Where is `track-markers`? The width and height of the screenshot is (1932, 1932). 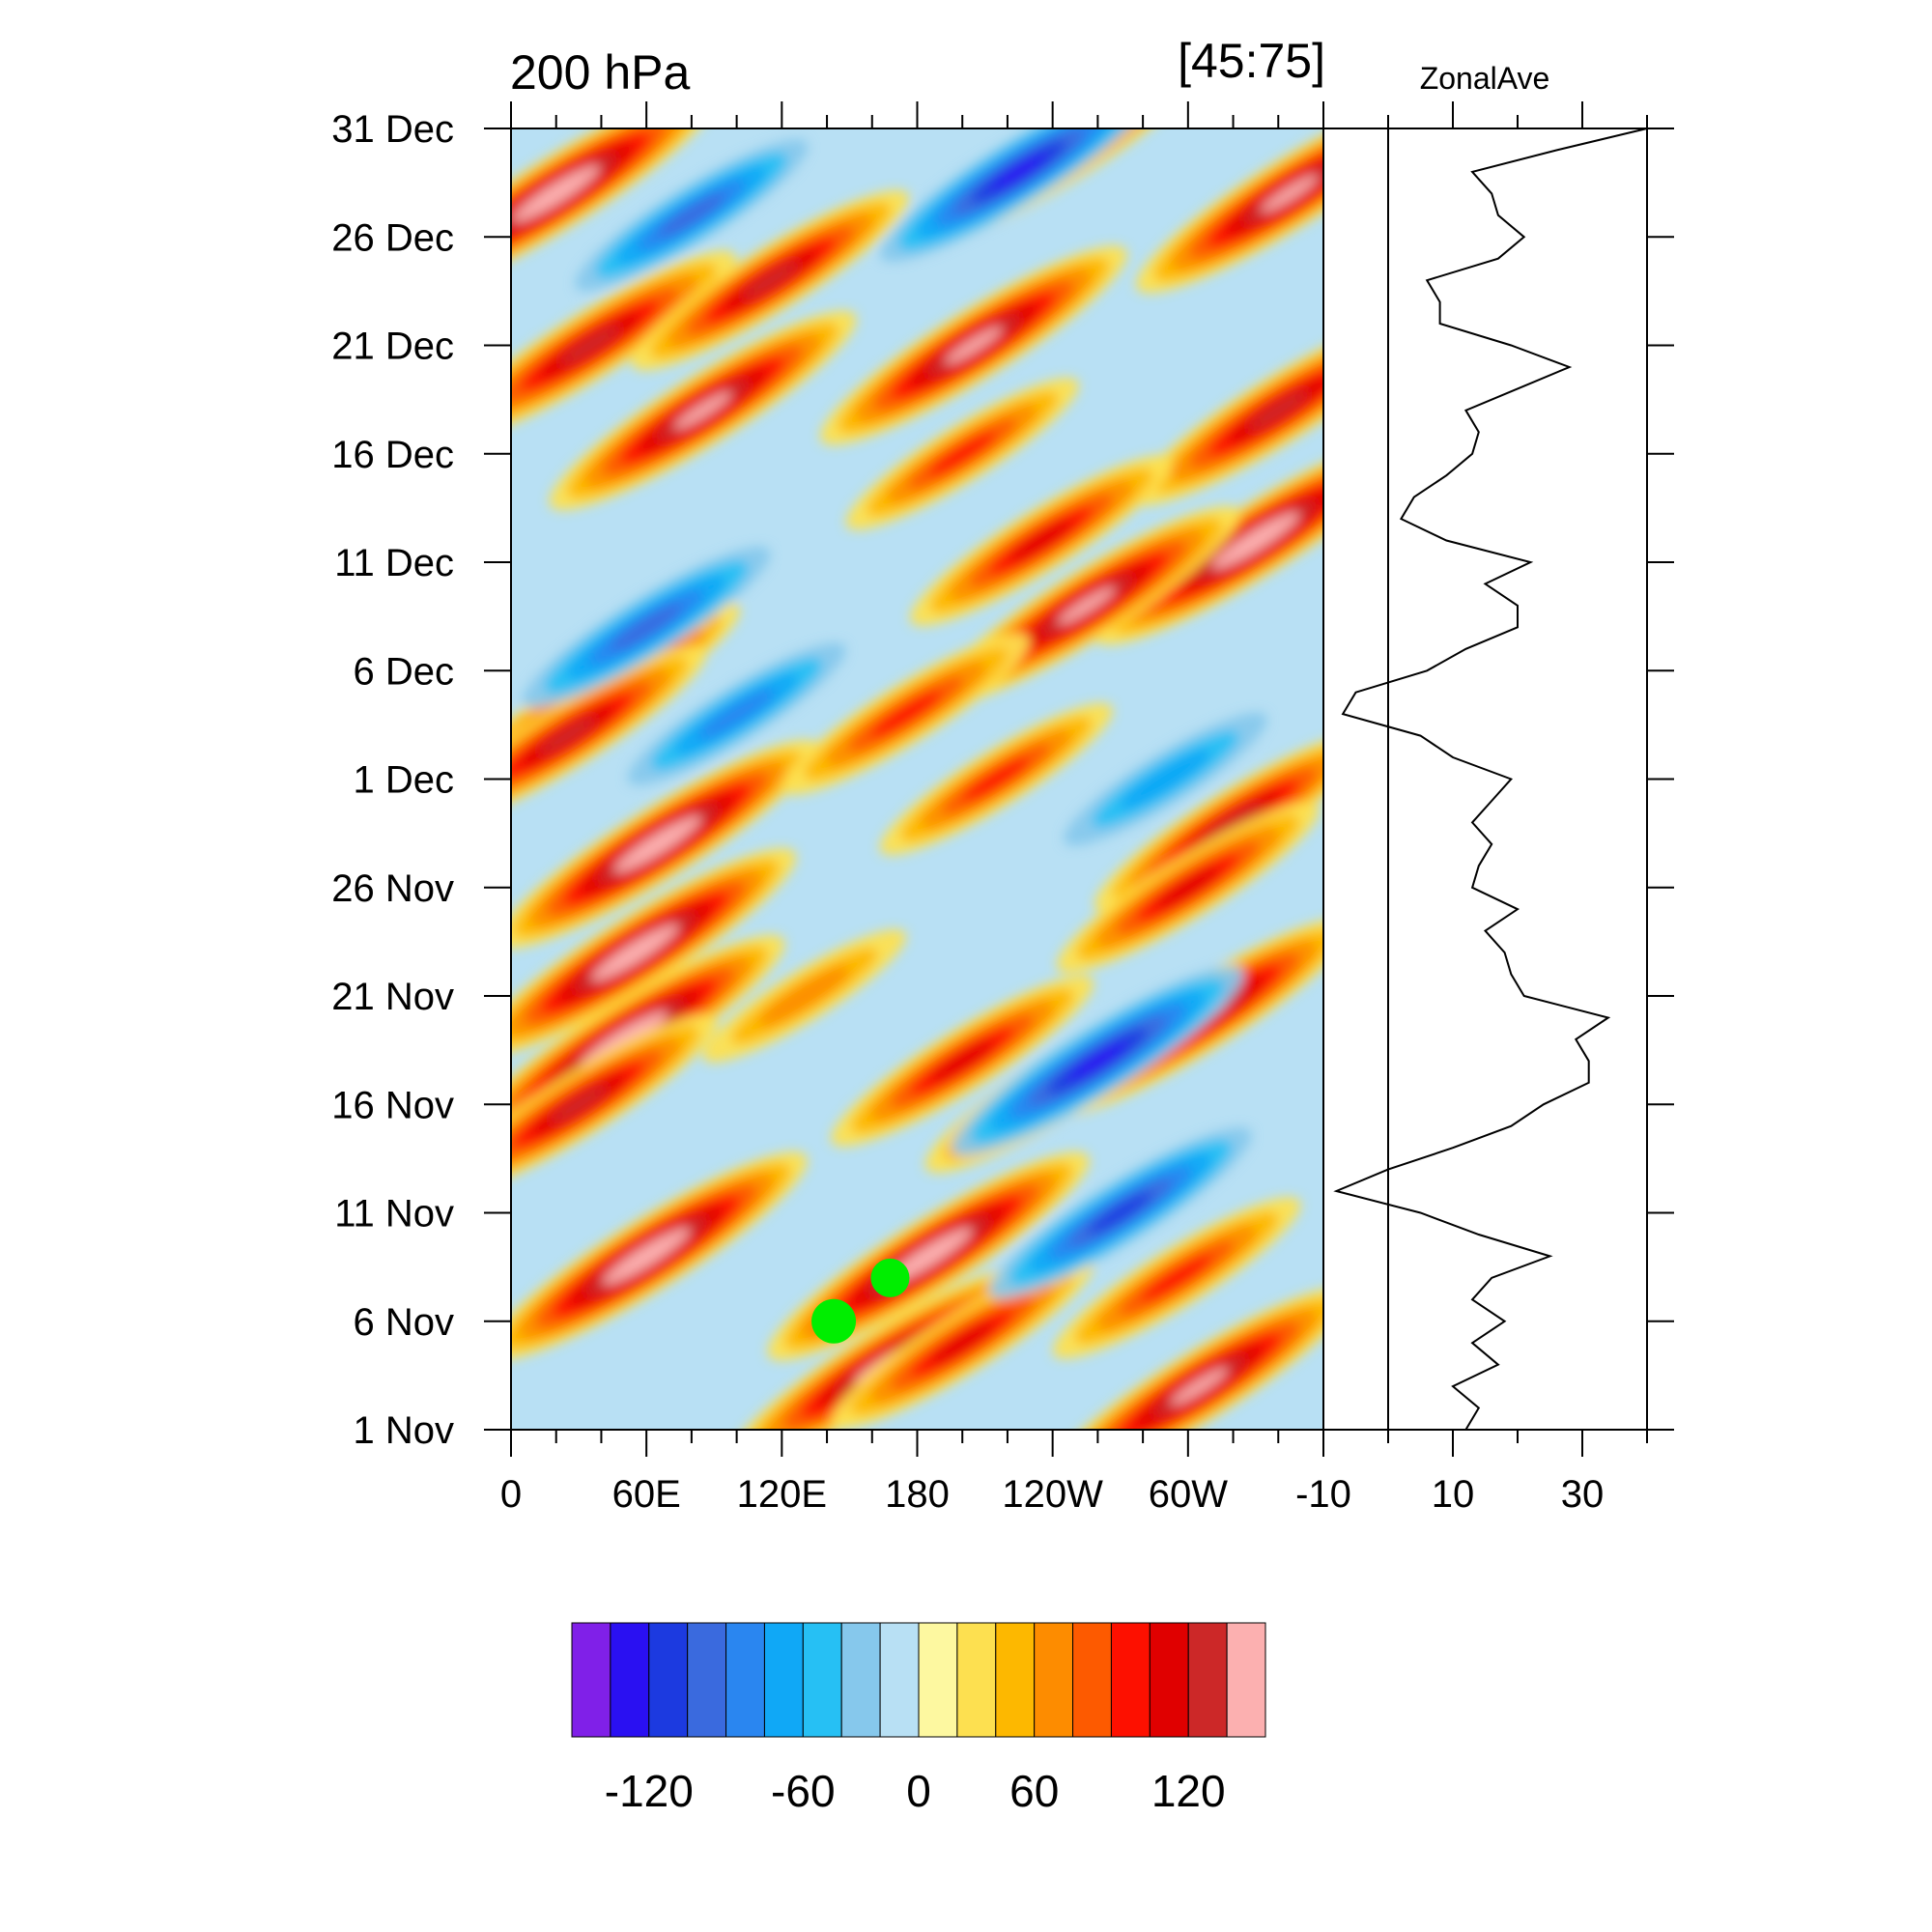 track-markers is located at coordinates (860, 1301).